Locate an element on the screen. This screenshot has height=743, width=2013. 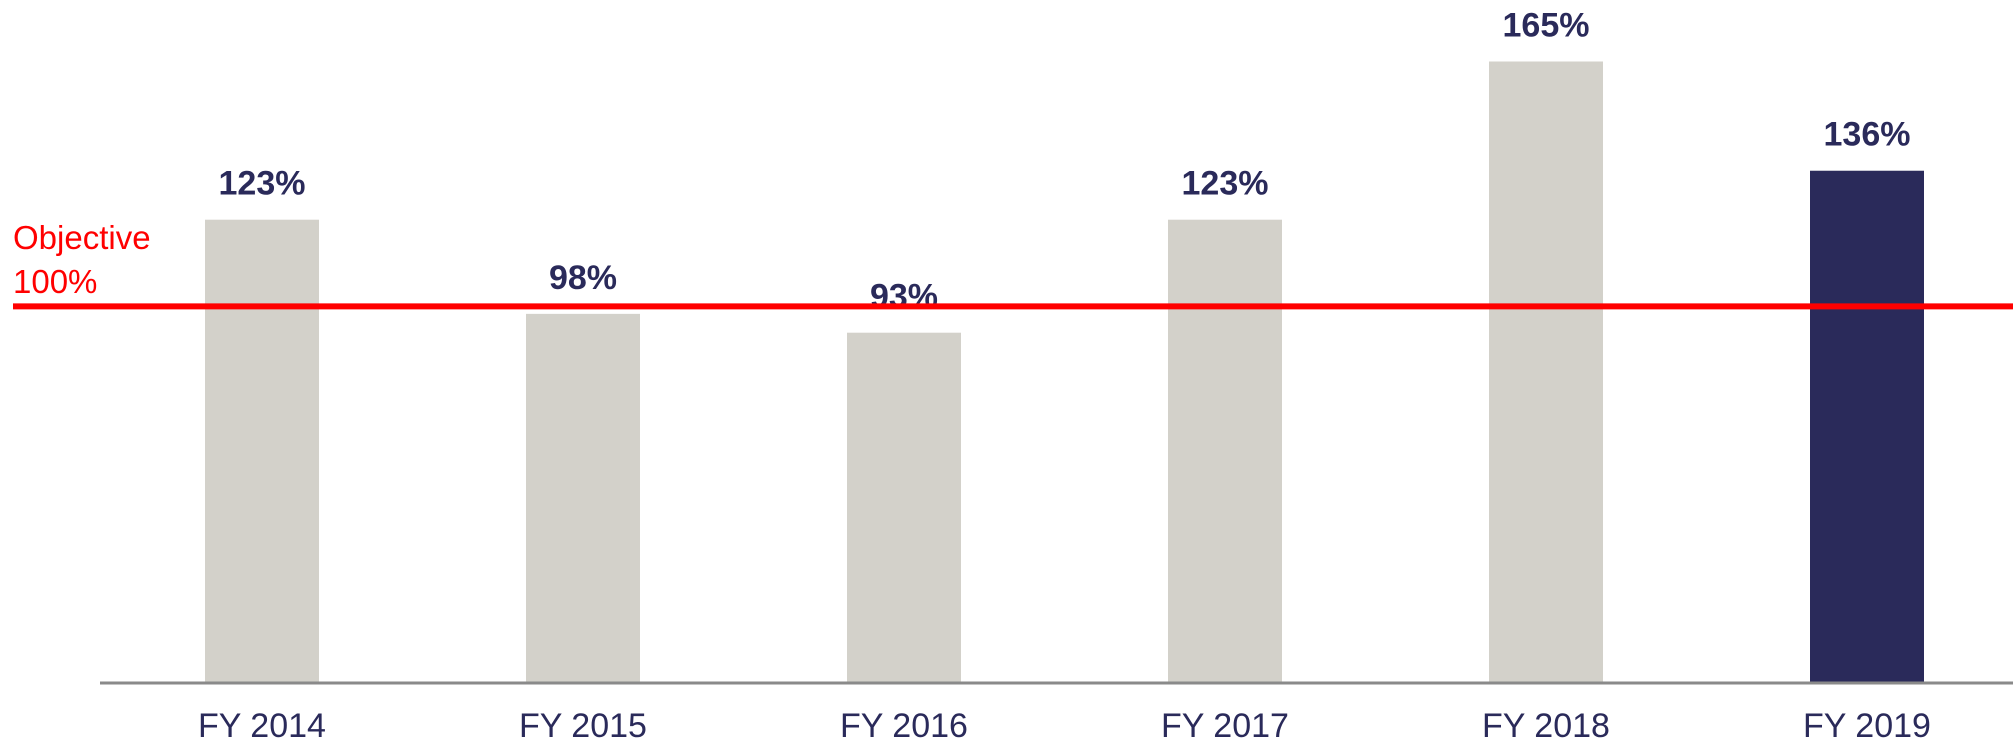
value-label: 98% is located at coordinates (583, 278).